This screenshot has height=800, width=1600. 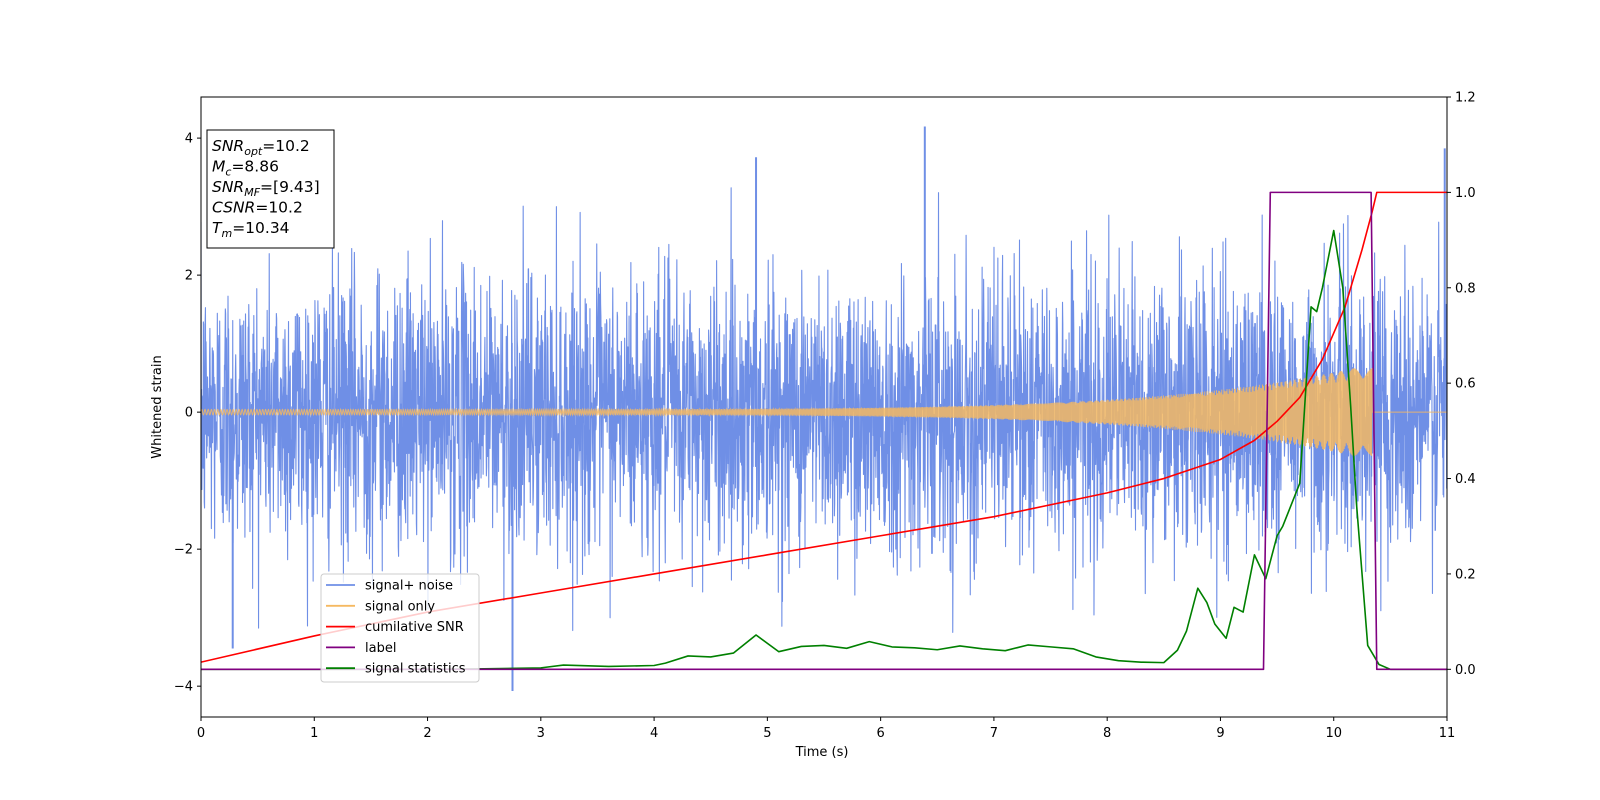 I want to click on x-tick-label: 10, so click(x=1333, y=733).